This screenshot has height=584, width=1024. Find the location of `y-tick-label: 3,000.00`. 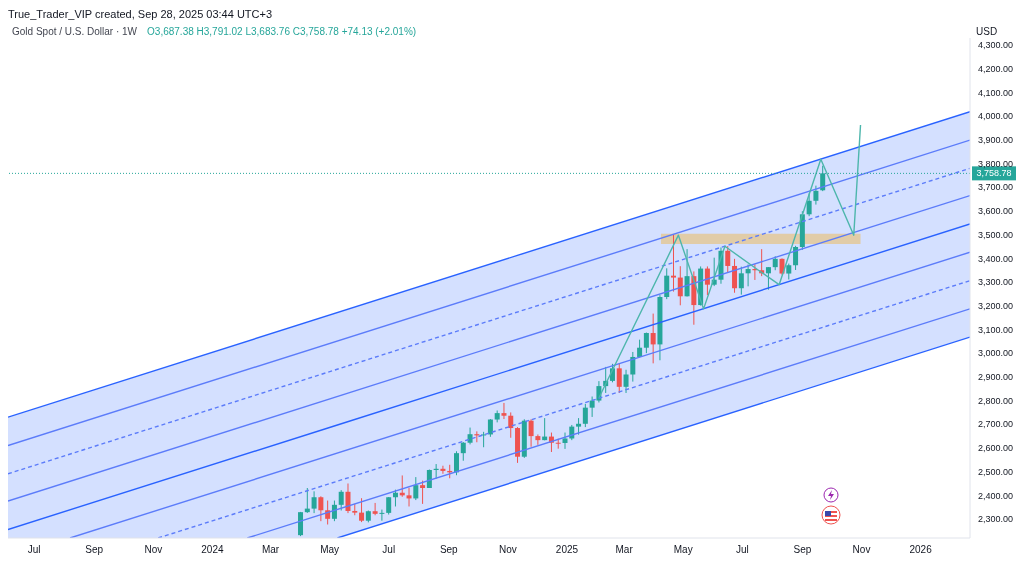

y-tick-label: 3,000.00 is located at coordinates (996, 353).